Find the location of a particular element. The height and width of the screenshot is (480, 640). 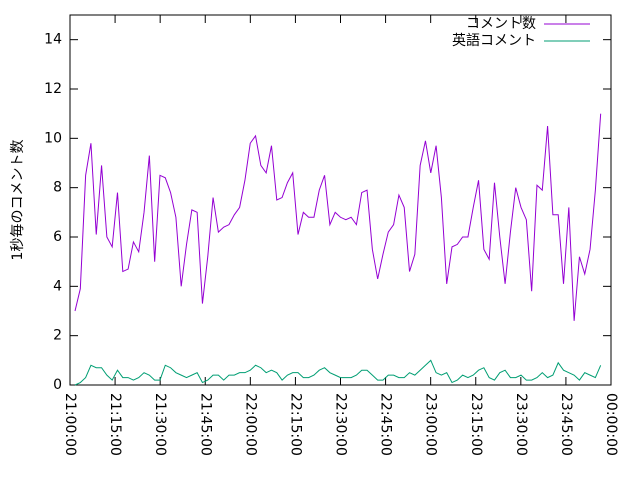

y-tick-label: 0 is located at coordinates (57, 385).